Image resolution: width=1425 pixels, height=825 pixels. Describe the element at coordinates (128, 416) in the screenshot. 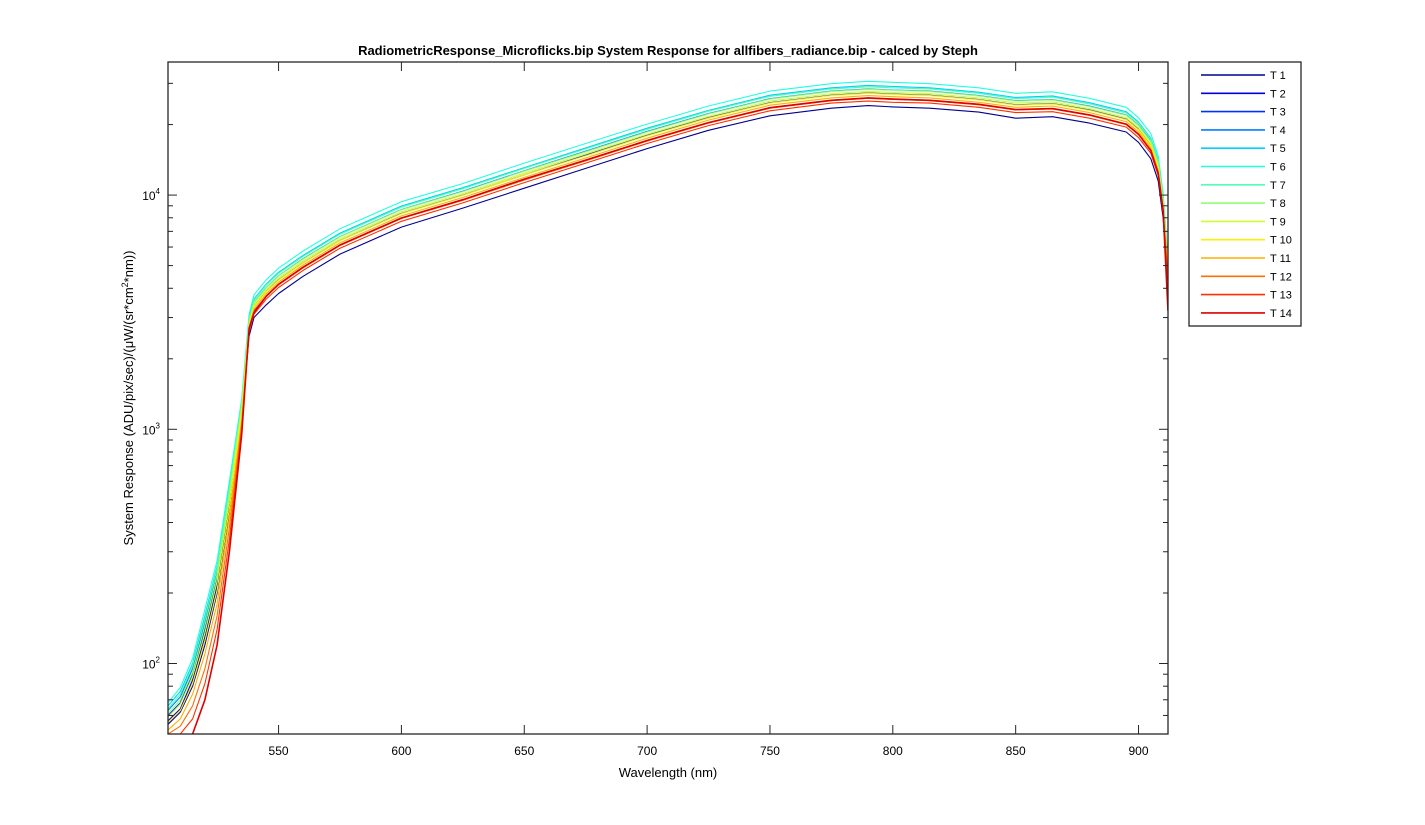

I see `y-axis-label-main: System Response (ADU/pix/sec)/(μW/(sr*cm` at that location.